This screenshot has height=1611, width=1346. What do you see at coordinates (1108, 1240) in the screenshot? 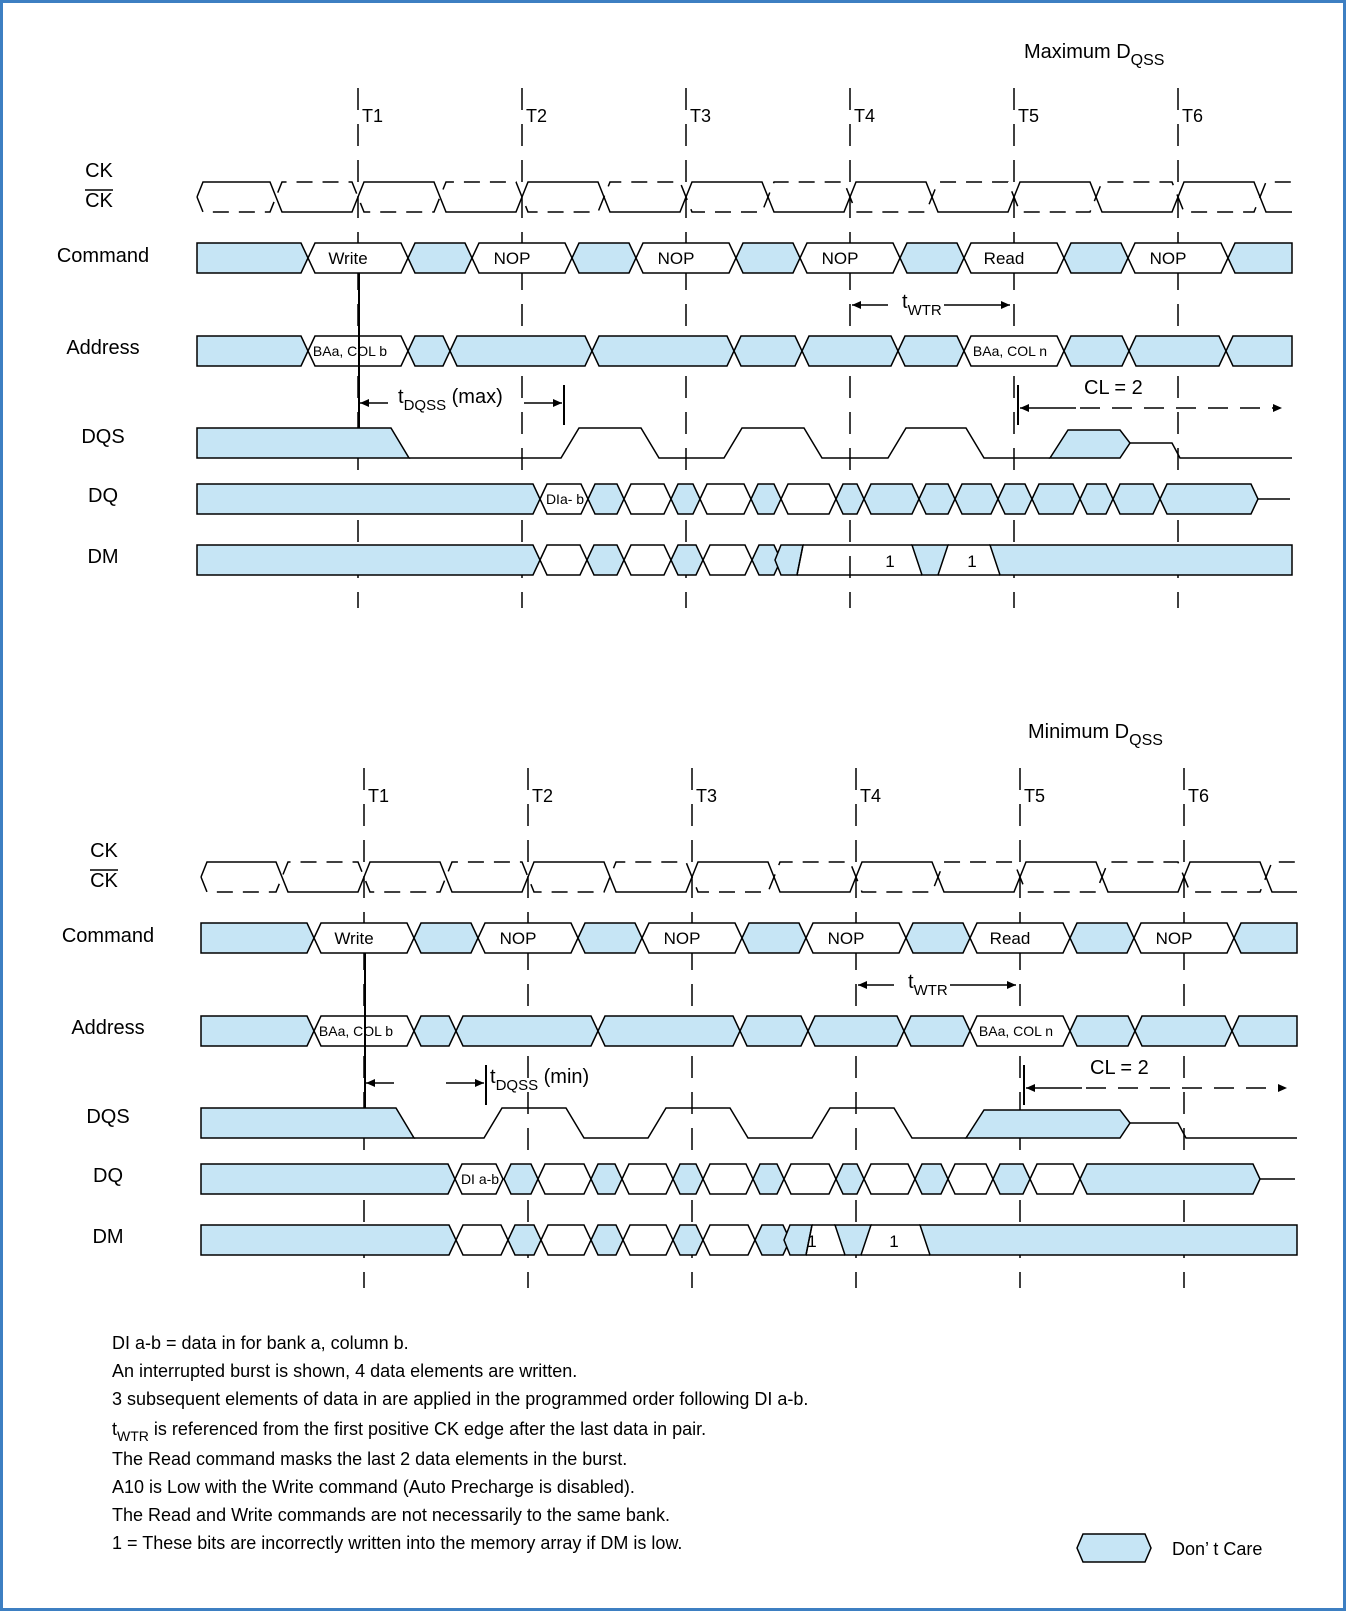
I see `dm-dont-care-end` at bounding box center [1108, 1240].